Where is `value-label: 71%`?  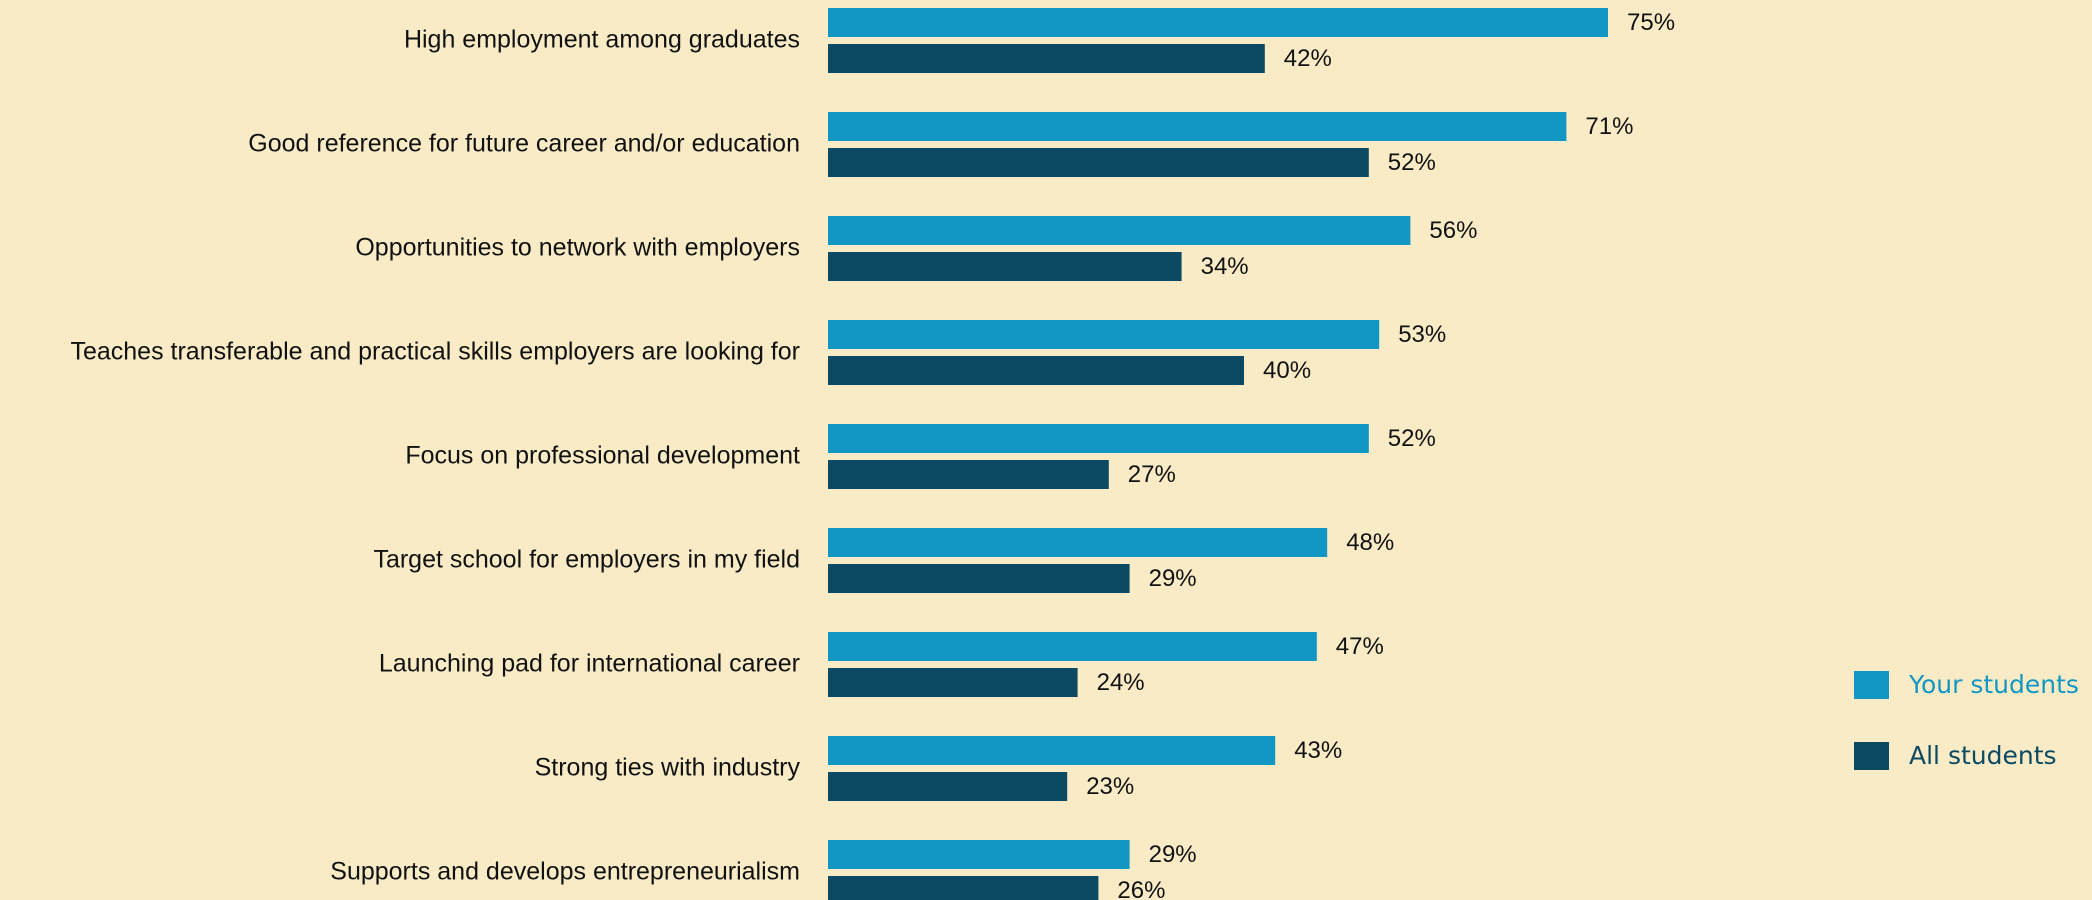 value-label: 71% is located at coordinates (1609, 126).